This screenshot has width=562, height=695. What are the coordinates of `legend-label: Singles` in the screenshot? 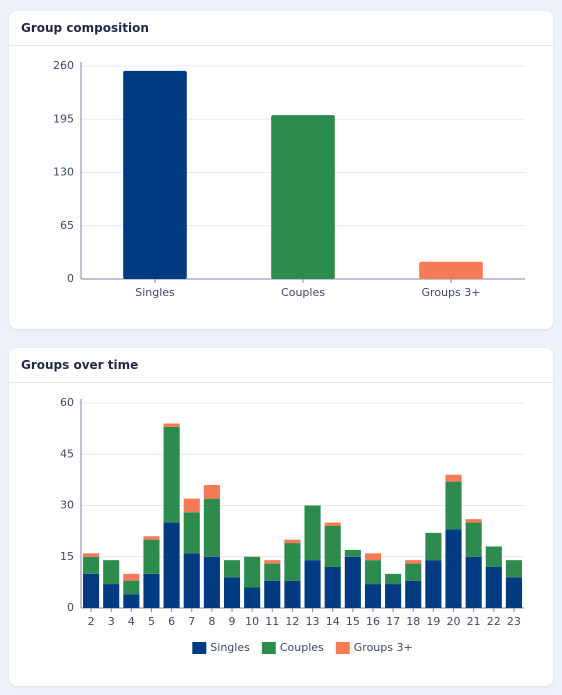 It's located at (230, 647).